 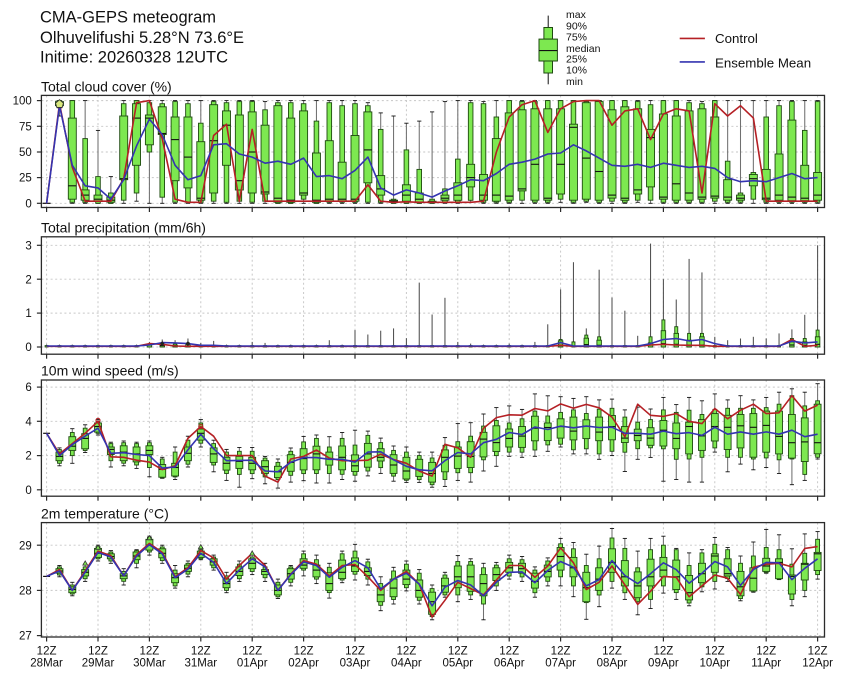 What do you see at coordinates (576, 26) in the screenshot?
I see `svg-text: 90%` at bounding box center [576, 26].